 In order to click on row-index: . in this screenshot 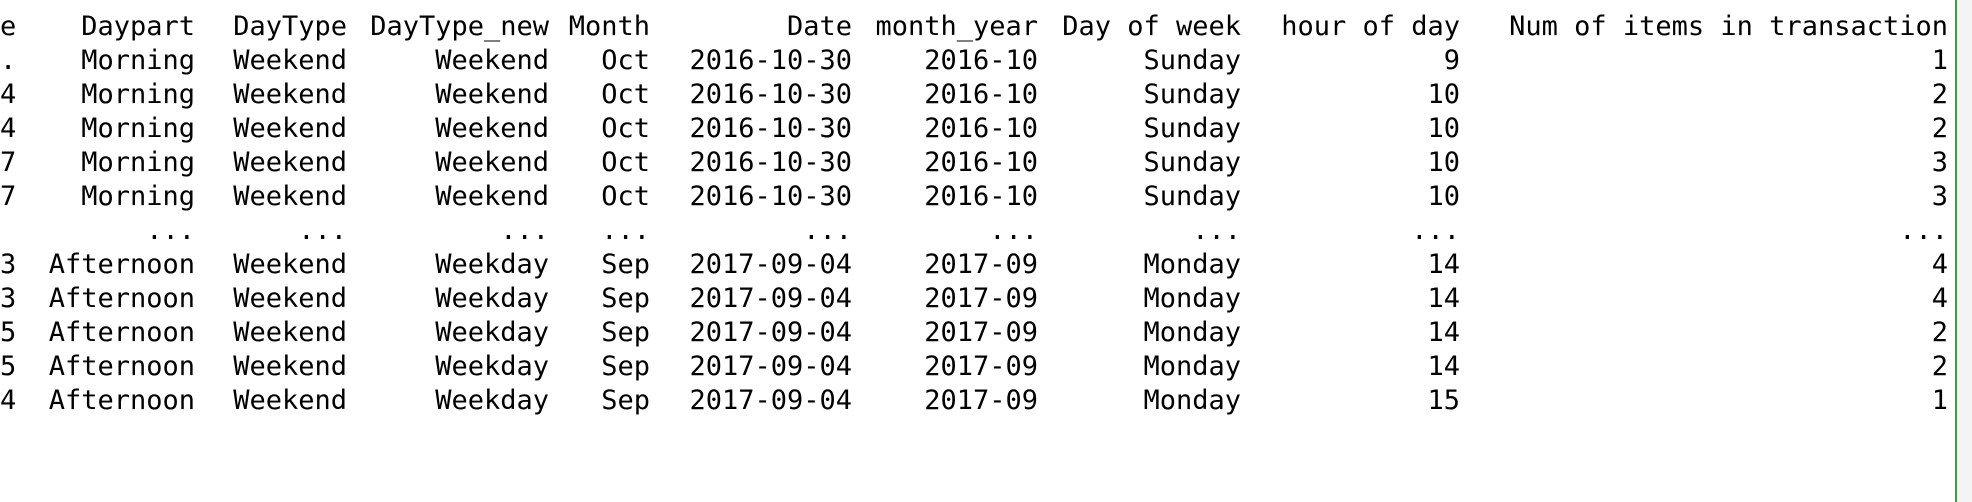, I will do `click(8, 60)`.